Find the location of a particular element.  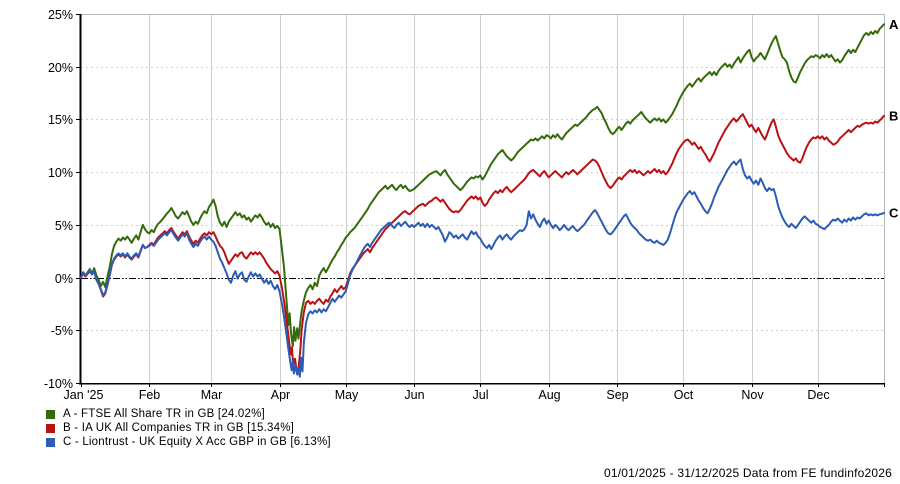

x-axis-label: Aug is located at coordinates (549, 395).